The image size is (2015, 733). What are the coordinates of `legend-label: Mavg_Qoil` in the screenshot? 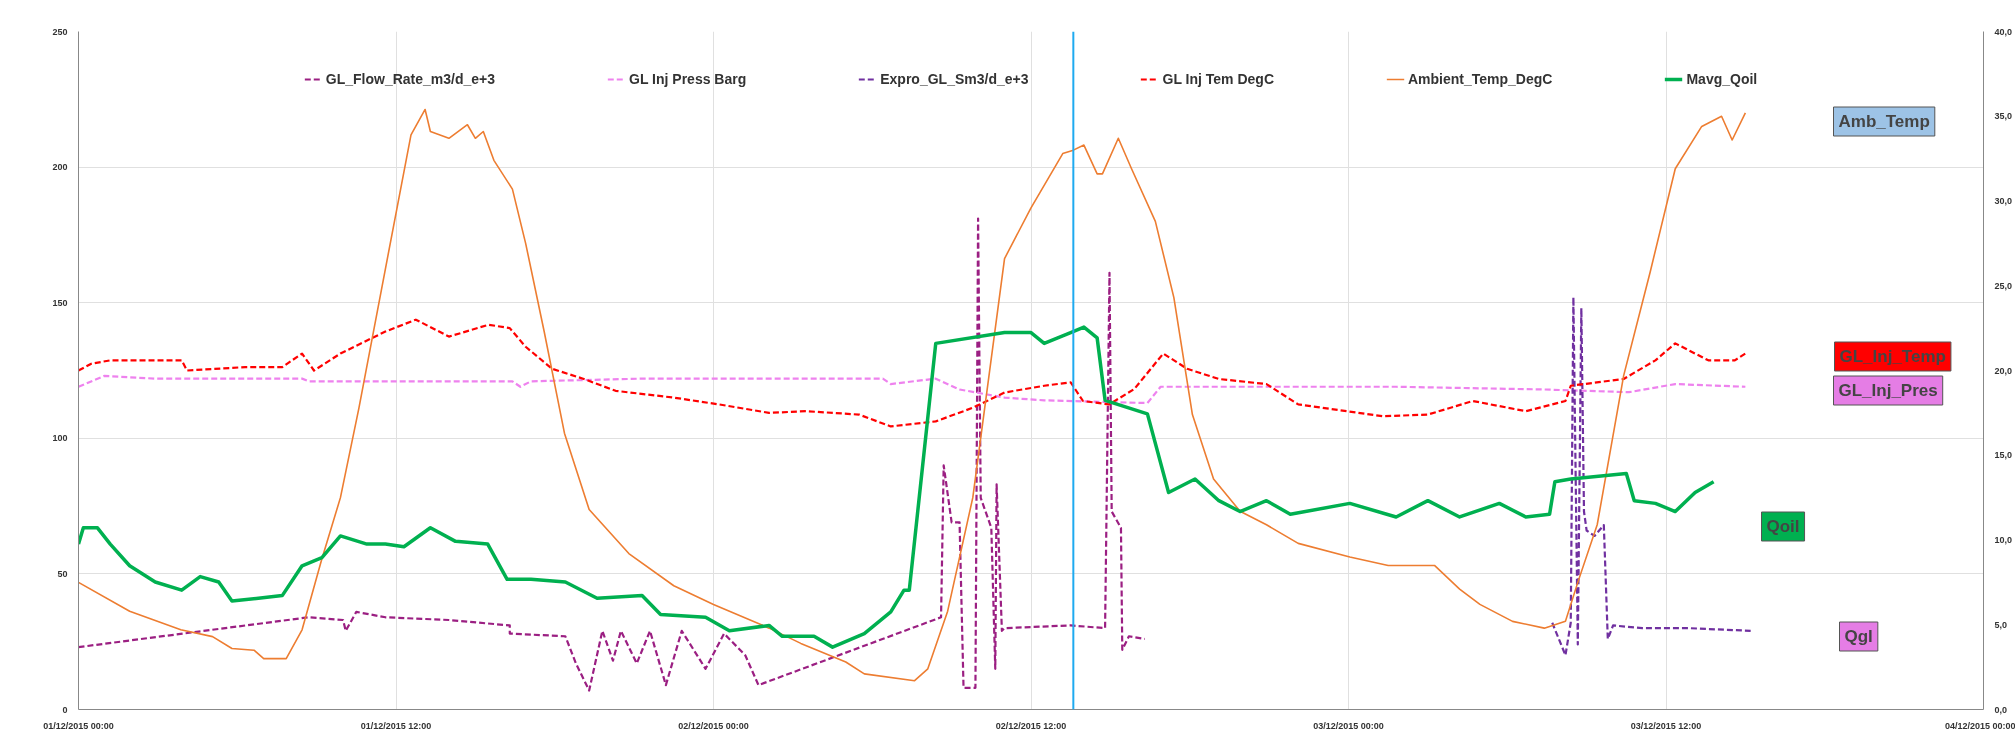 It's located at (1722, 79).